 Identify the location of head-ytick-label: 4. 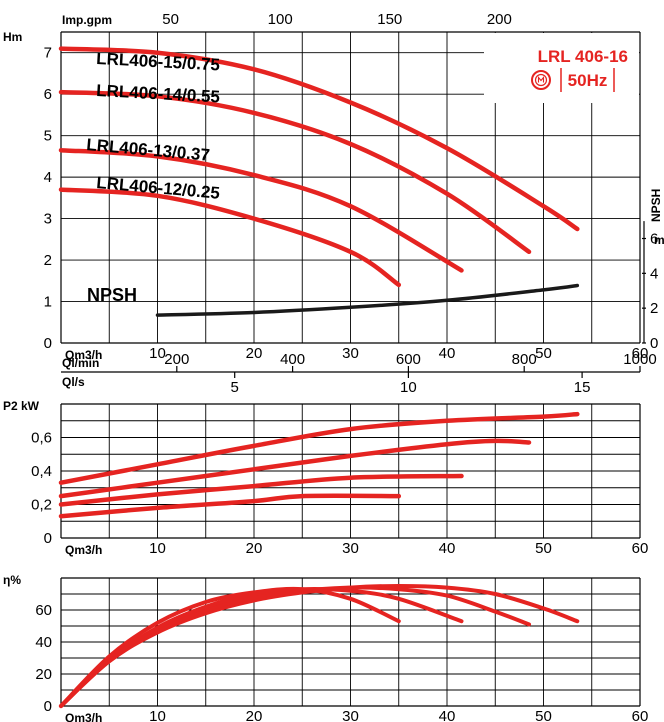
(48, 177).